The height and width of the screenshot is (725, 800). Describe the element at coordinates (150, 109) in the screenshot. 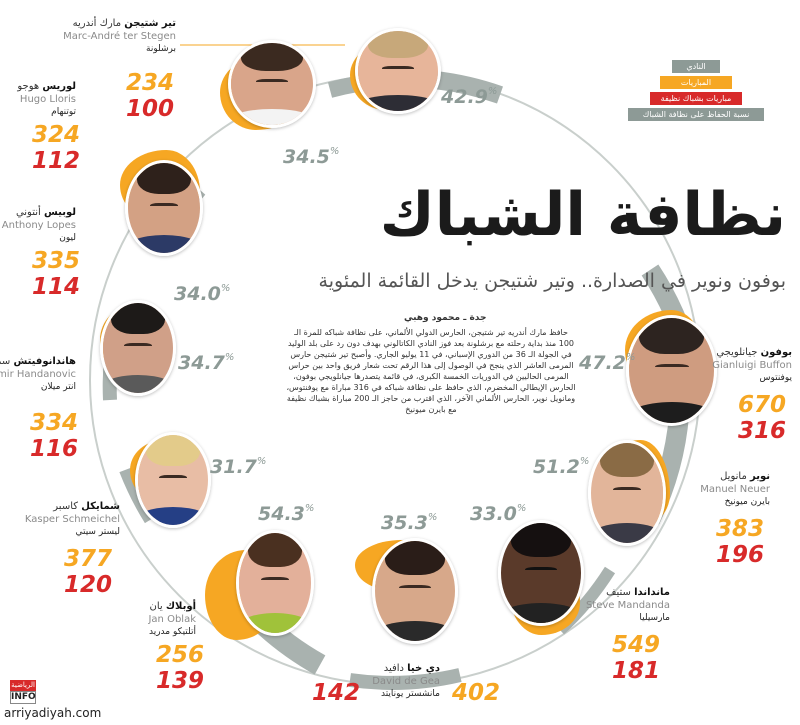

I see `terstegen-clean: 100` at that location.